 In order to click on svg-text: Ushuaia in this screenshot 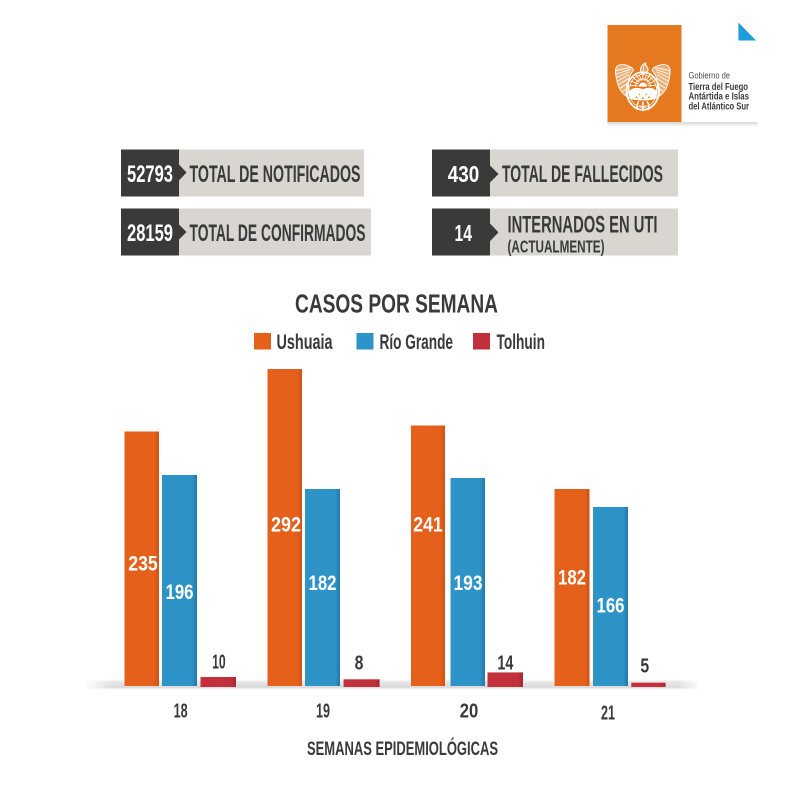, I will do `click(305, 342)`.